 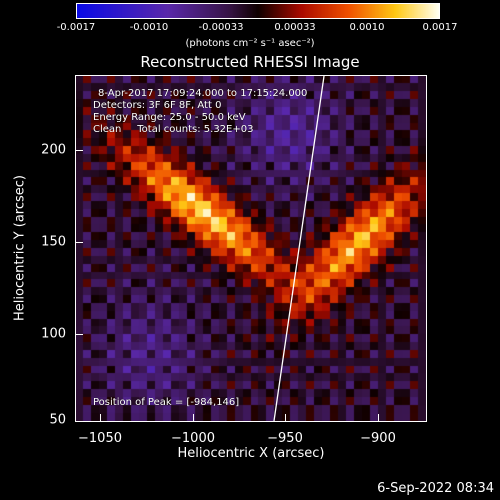 What do you see at coordinates (193, 438) in the screenshot?
I see `x-tick-label: −1000` at bounding box center [193, 438].